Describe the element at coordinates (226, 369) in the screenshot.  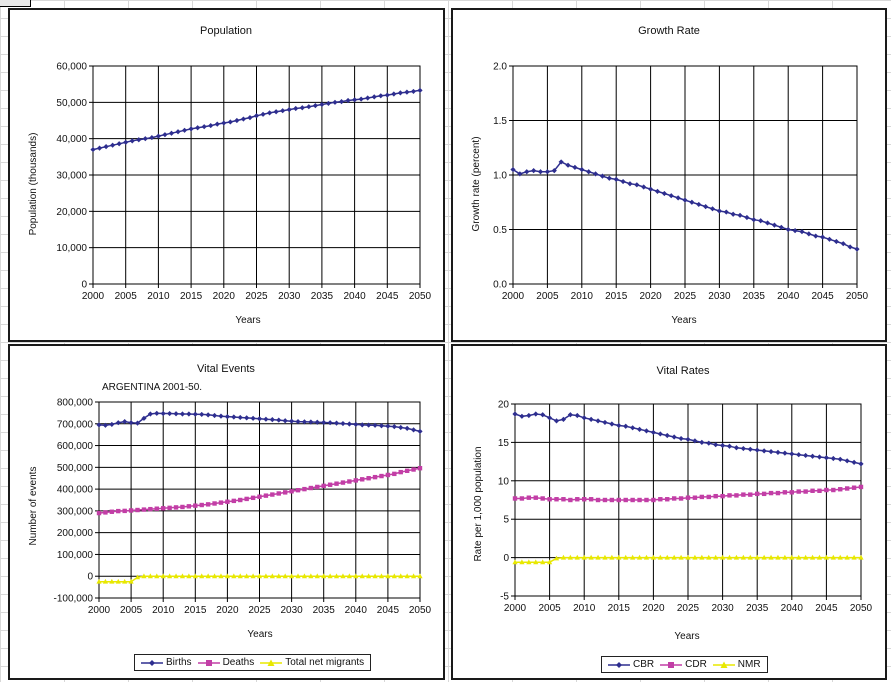
I see `chart-title: Vital Events` at that location.